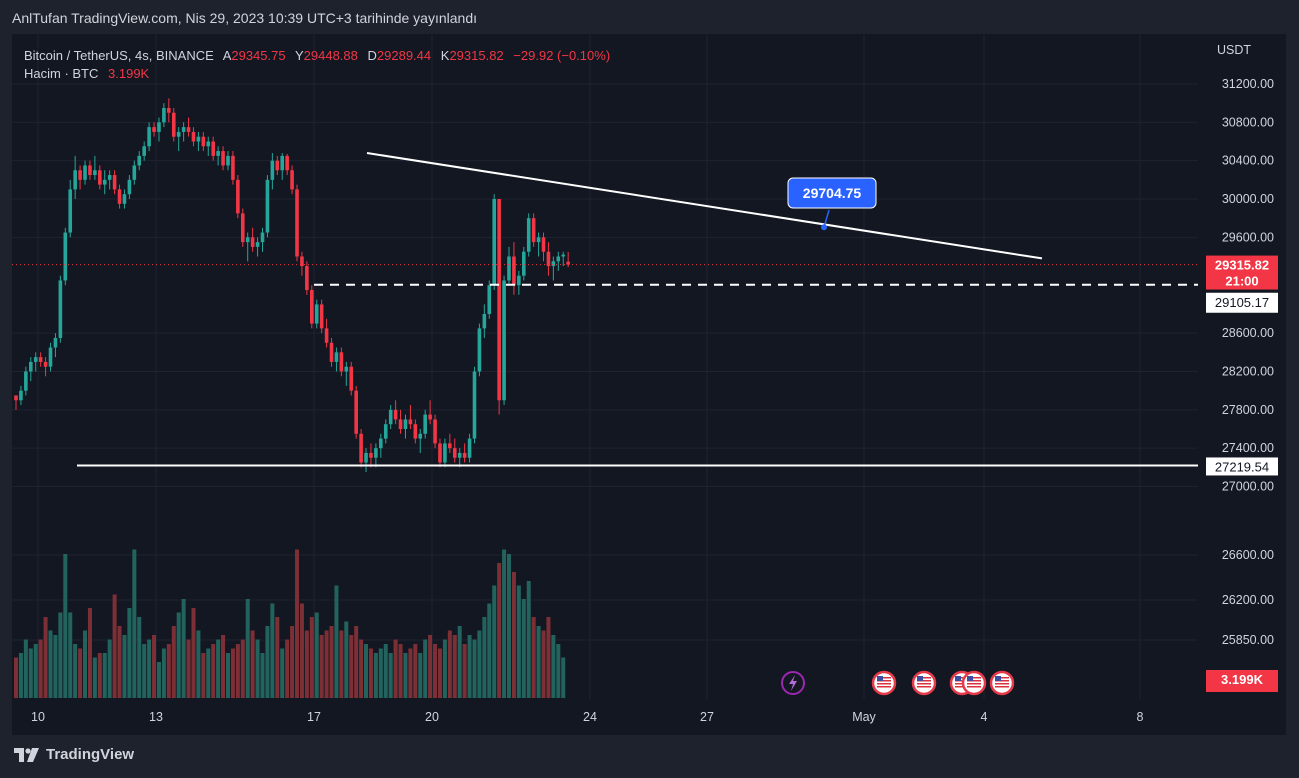 This screenshot has height=778, width=1299. Describe the element at coordinates (314, 717) in the screenshot. I see `x-tick-label: 17` at that location.